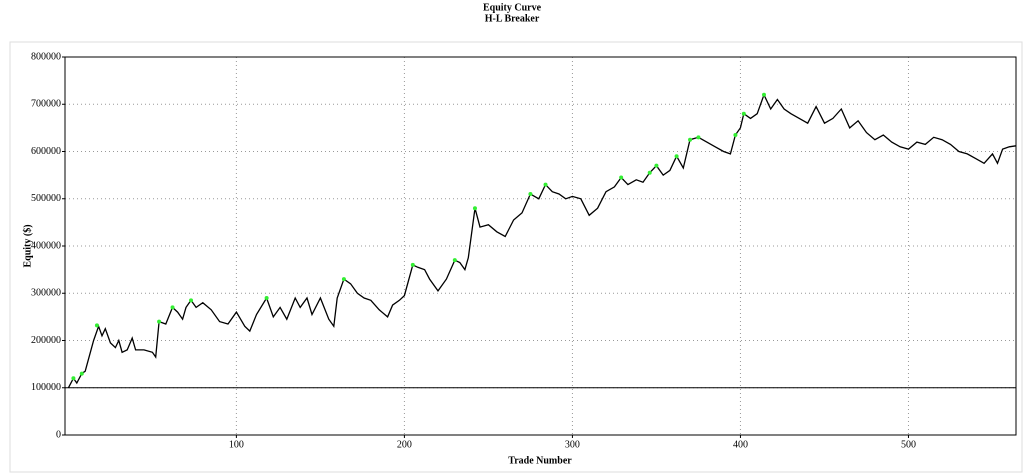  I want to click on y-tick-label: 500000, so click(46, 198).